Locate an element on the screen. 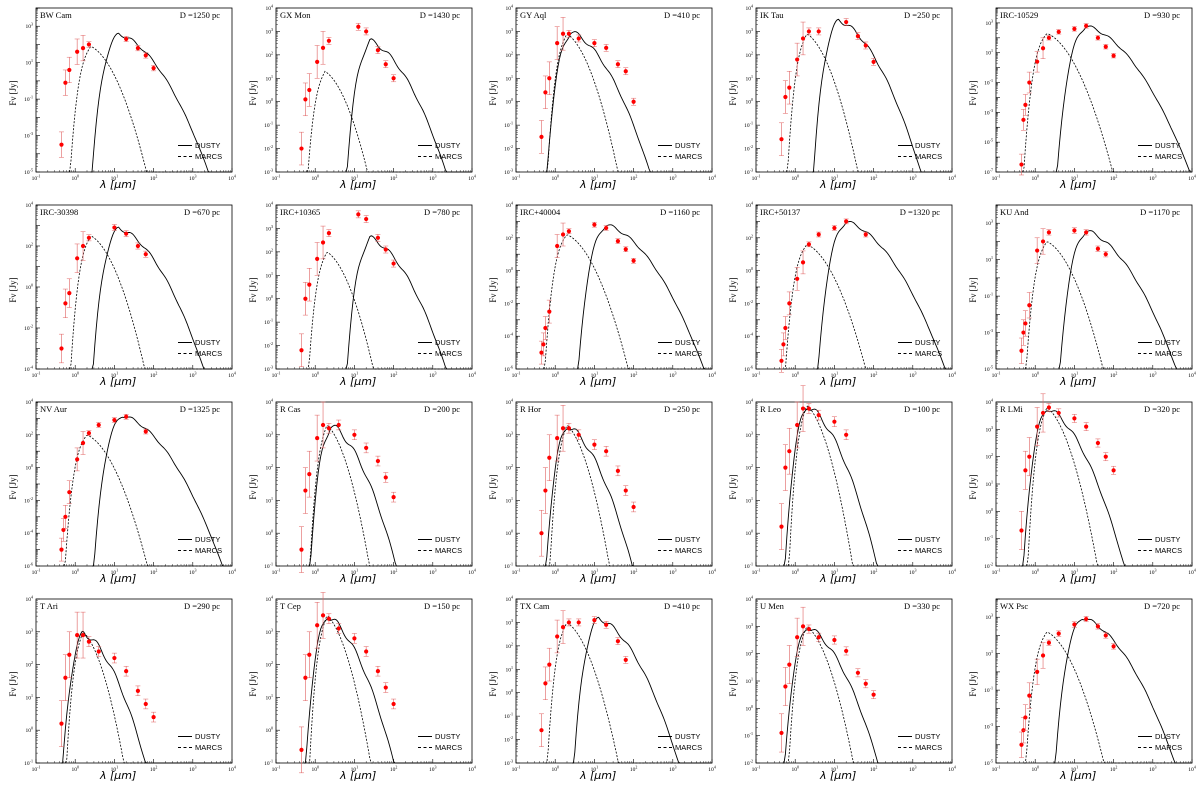 Image resolution: width=1200 pixels, height=788 pixels. x-tick-label: 10³ is located at coordinates (913, 572).